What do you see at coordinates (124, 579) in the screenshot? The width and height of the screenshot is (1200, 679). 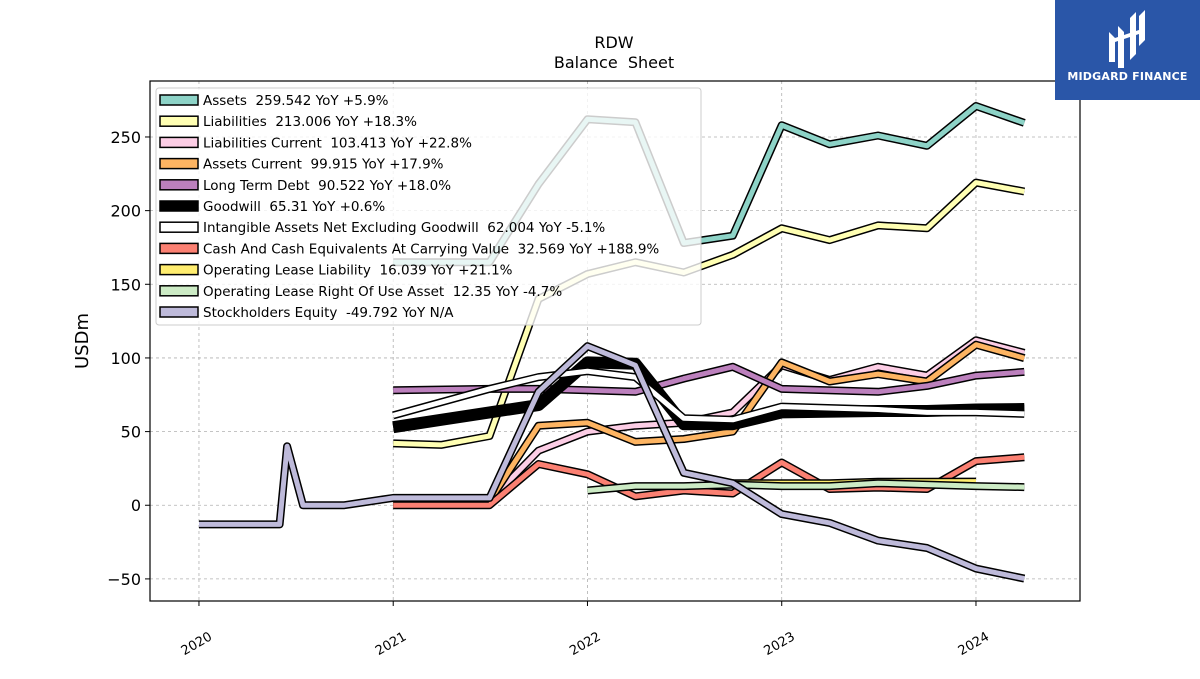 I see `y-tick-label: −50` at bounding box center [124, 579].